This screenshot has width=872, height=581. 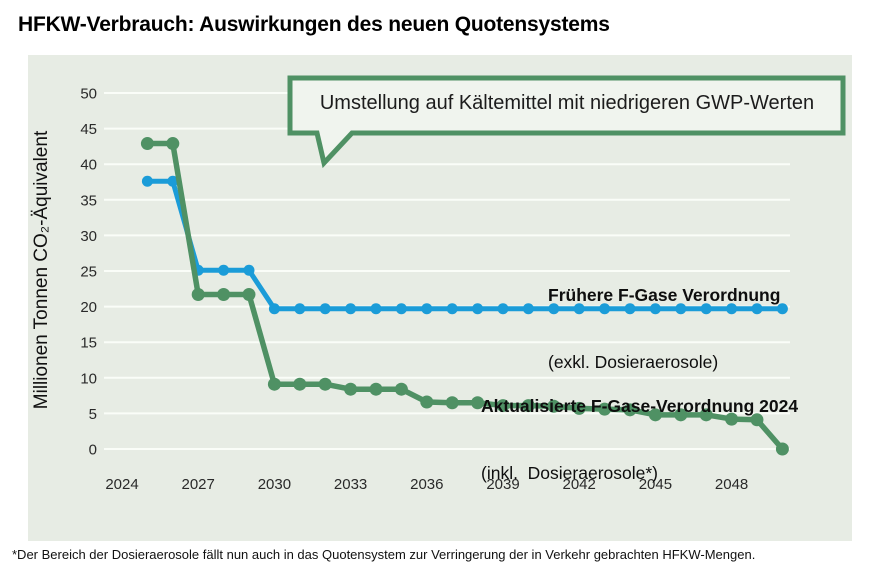 I want to click on y-tick-label: 30, so click(x=88, y=236).